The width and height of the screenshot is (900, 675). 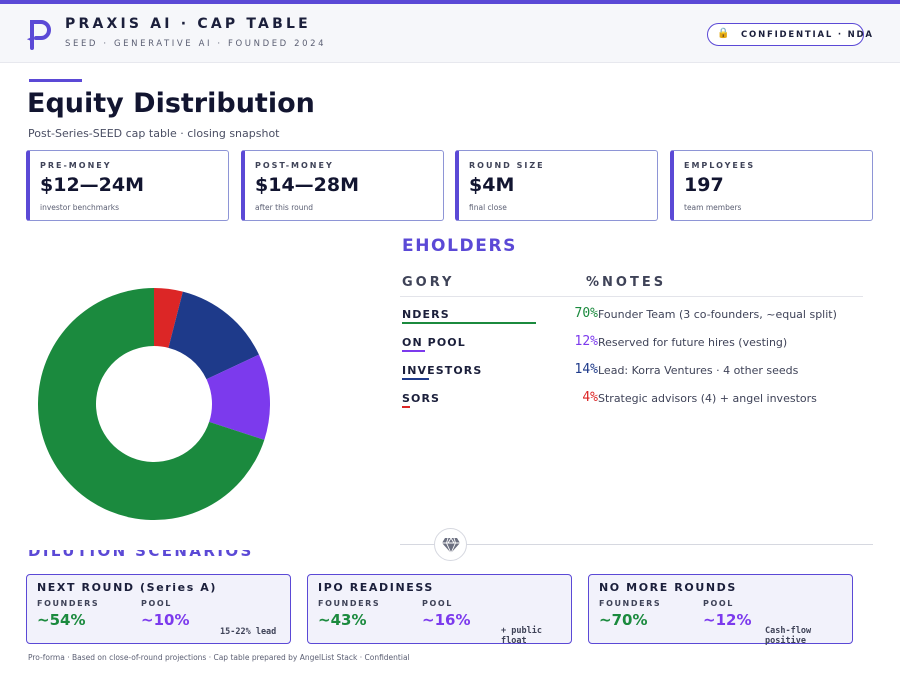 What do you see at coordinates (294, 165) in the screenshot?
I see `stat-label: POST-MONEY` at bounding box center [294, 165].